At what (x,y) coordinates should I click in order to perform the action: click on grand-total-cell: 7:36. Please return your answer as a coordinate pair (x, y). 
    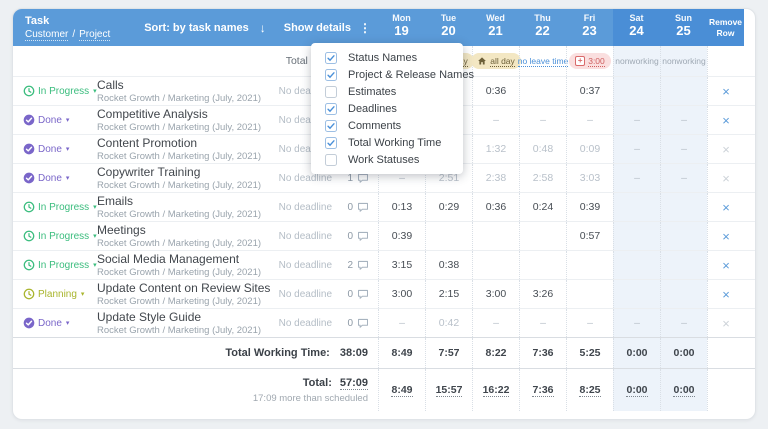
    Looking at the image, I should click on (542, 390).